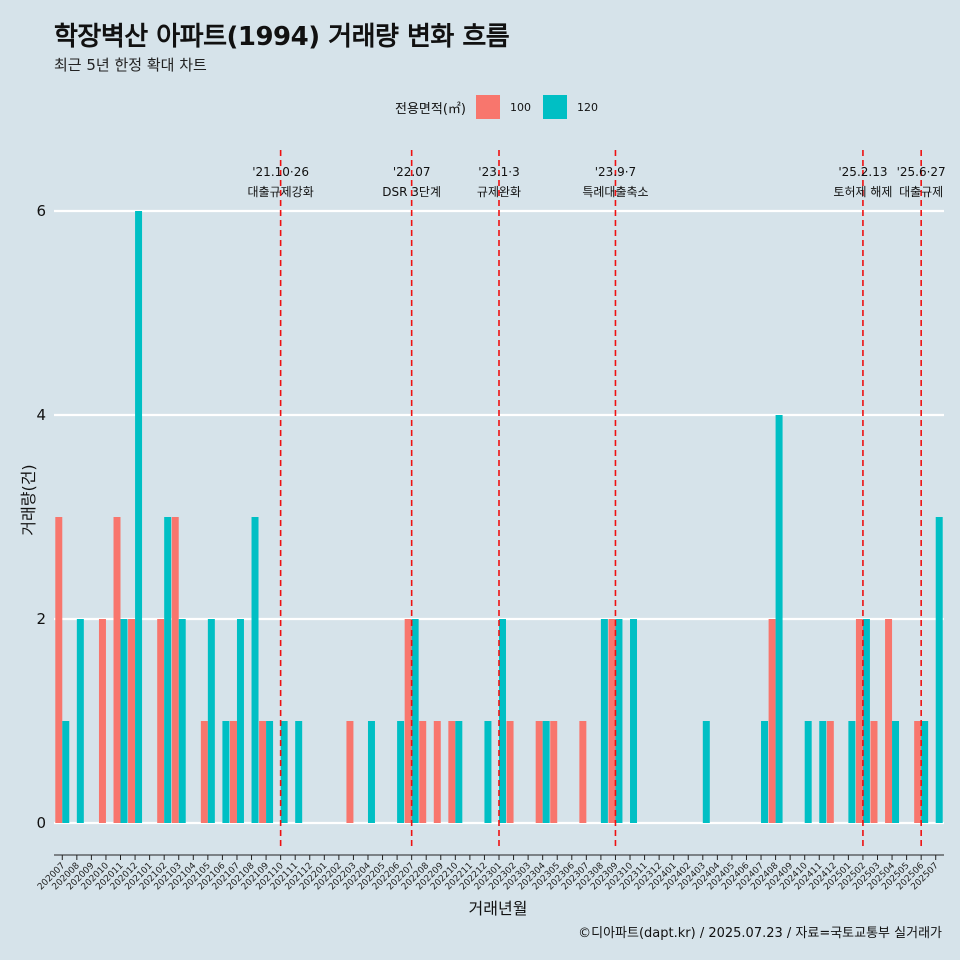 Image resolution: width=960 pixels, height=960 pixels. Describe the element at coordinates (282, 37) in the screenshot. I see `chart-title: 학장벽산 아파트(1994) 거래량 변화 흐름` at that location.